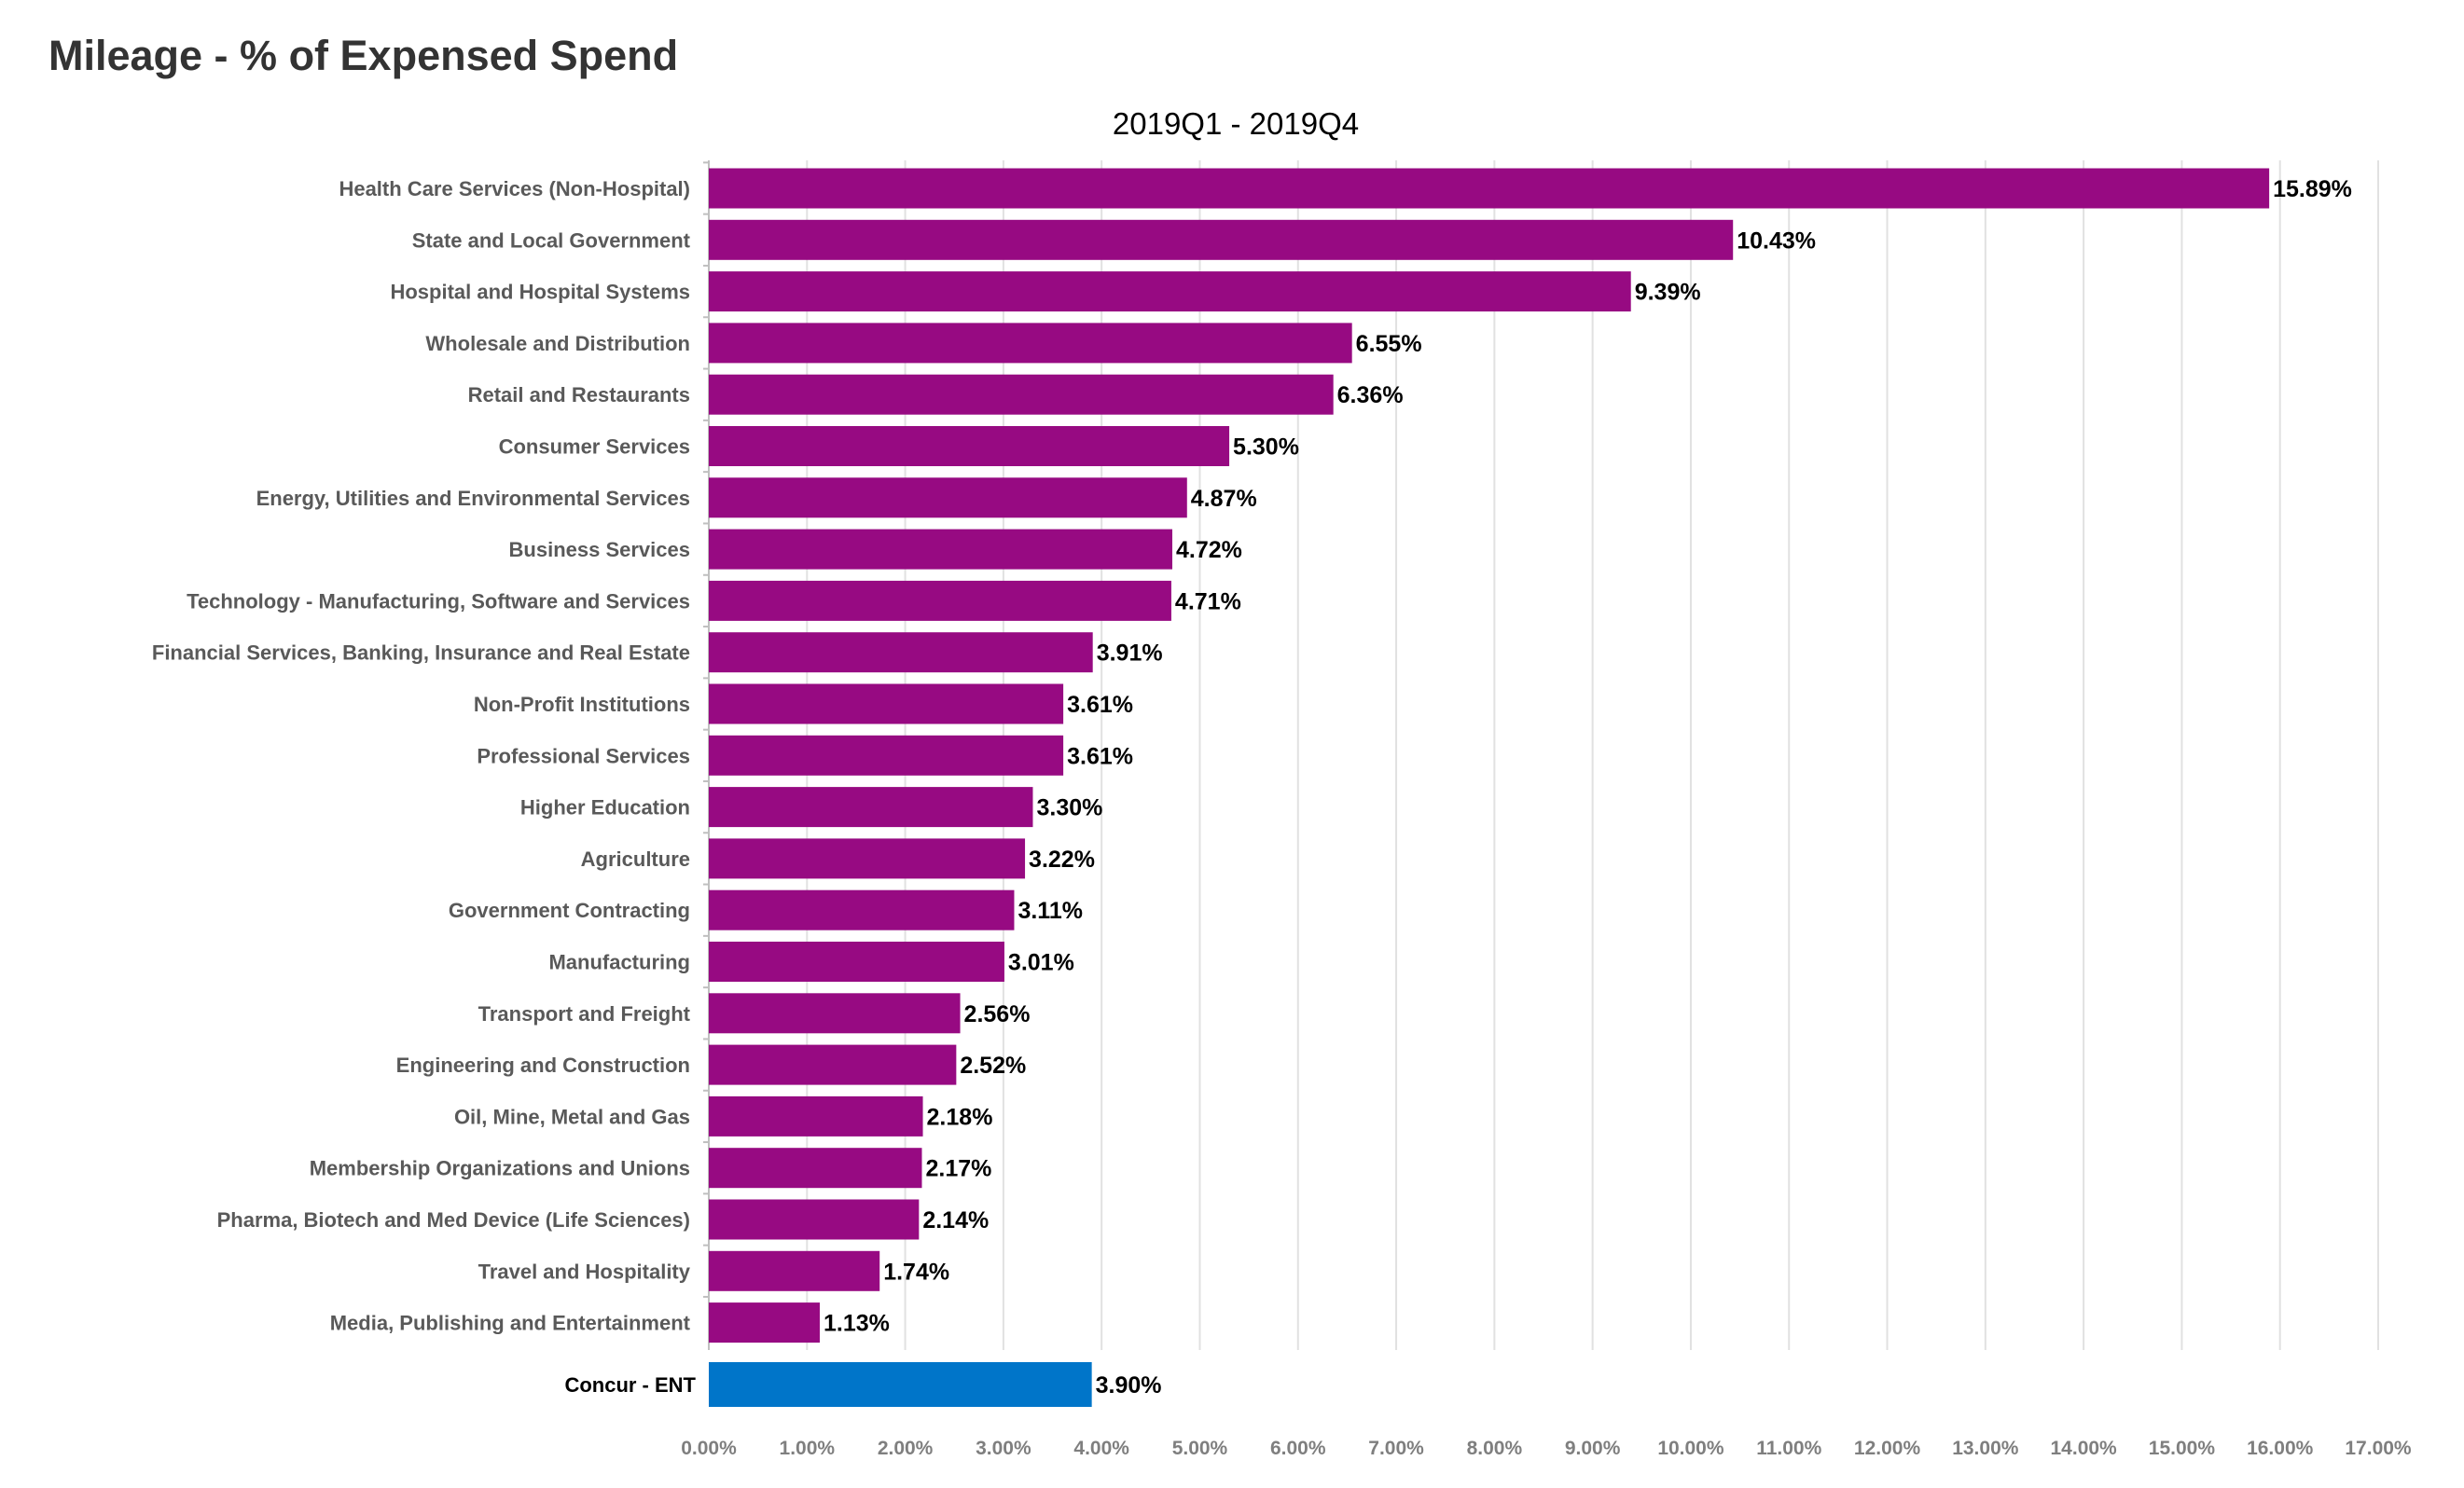 The height and width of the screenshot is (1488, 2464). I want to click on x-tick-label: 7.00%, so click(1396, 1448).